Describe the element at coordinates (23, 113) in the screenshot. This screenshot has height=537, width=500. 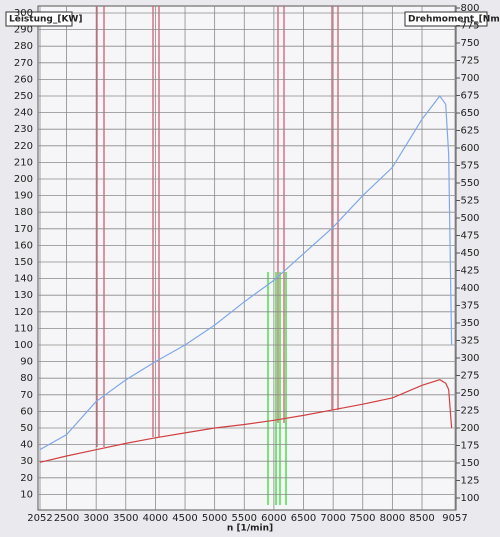
I see `y-tick-label: 240` at that location.